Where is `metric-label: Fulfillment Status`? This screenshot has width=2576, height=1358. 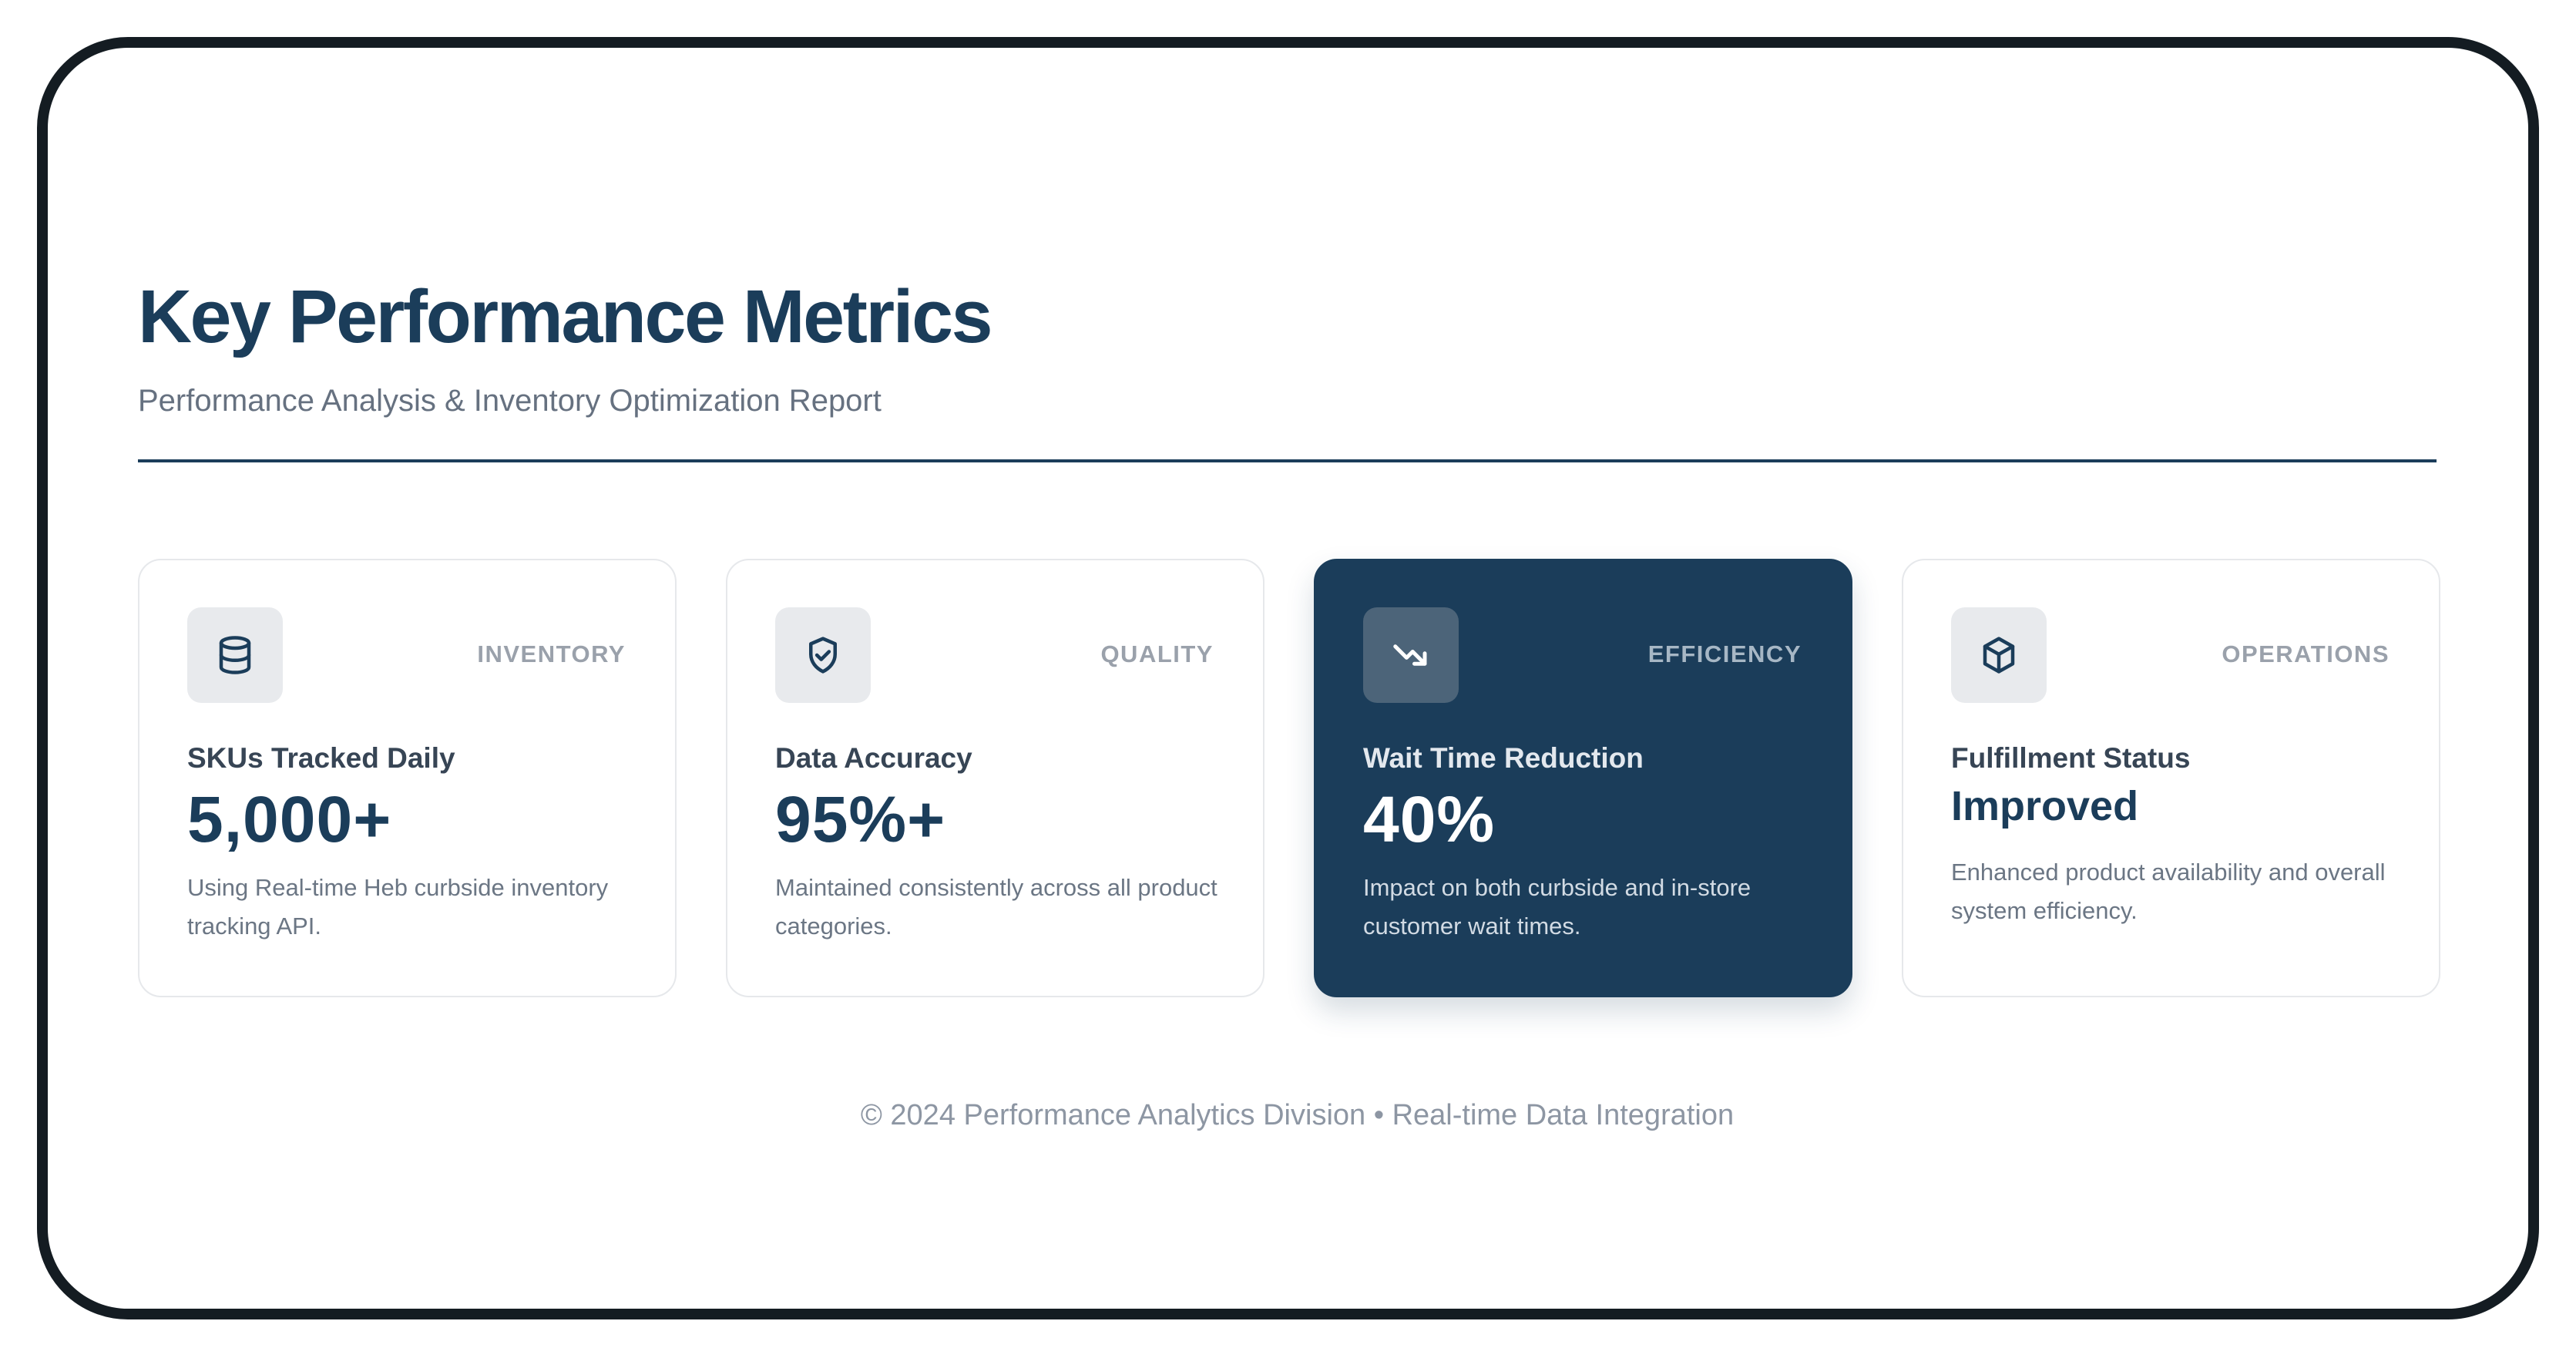
metric-label: Fulfillment Status is located at coordinates (2071, 758).